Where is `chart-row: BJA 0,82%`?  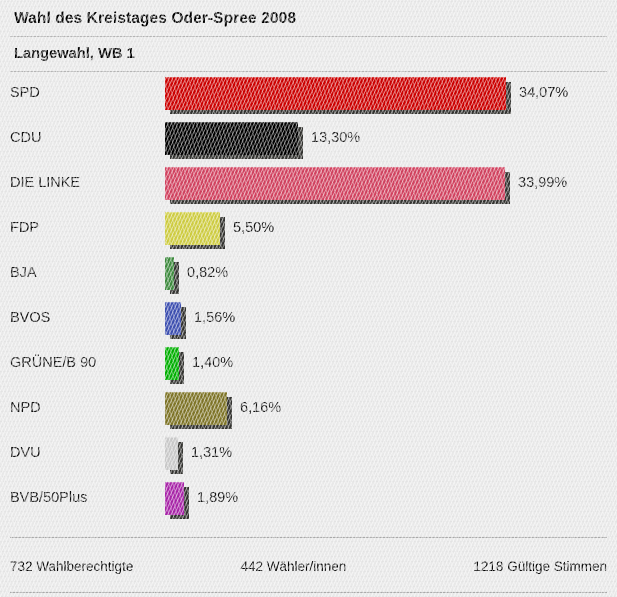 chart-row: BJA 0,82% is located at coordinates (308, 274).